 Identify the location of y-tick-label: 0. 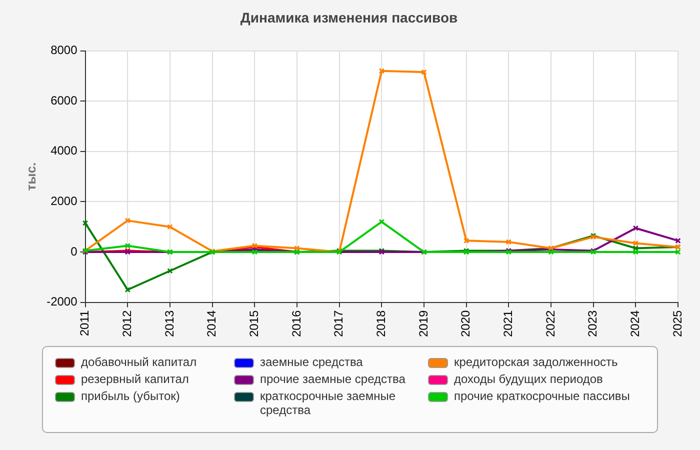
(74, 251).